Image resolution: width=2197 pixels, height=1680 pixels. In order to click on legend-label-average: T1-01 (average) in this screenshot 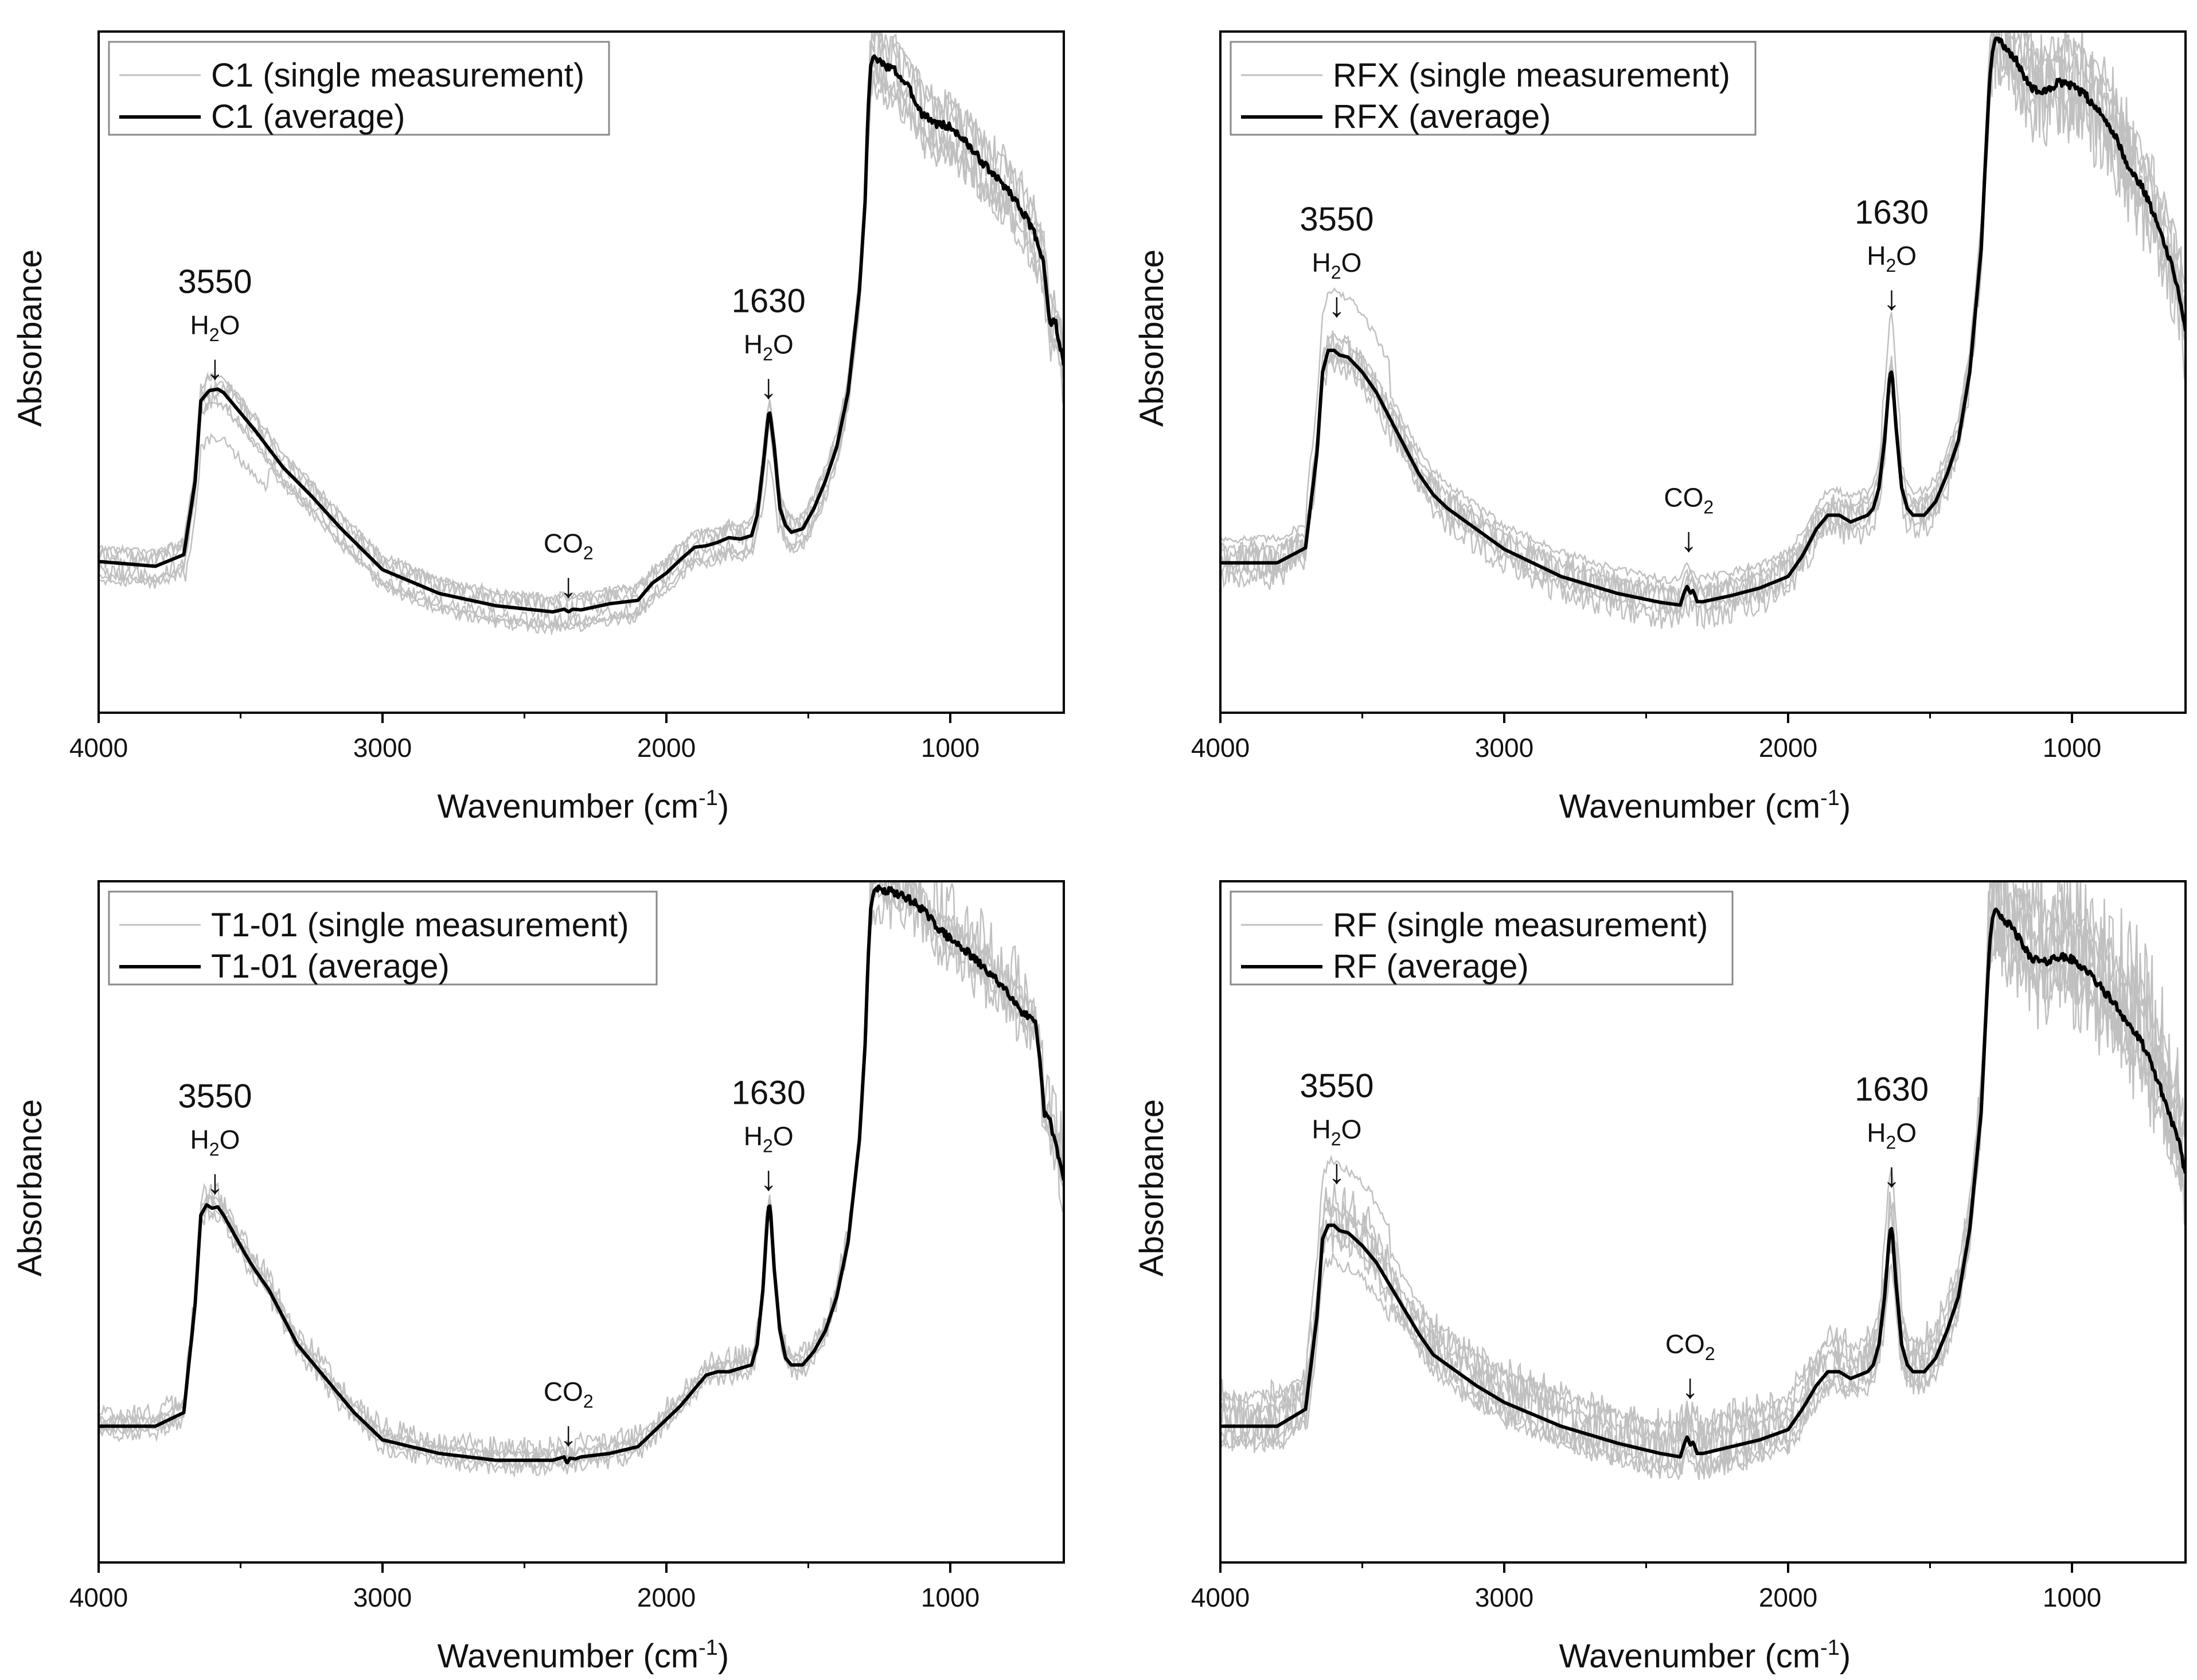, I will do `click(330, 966)`.